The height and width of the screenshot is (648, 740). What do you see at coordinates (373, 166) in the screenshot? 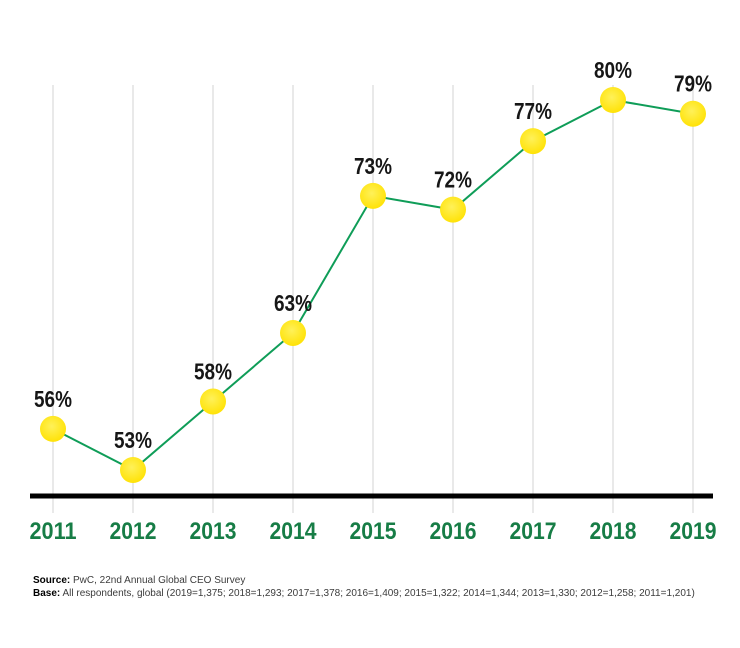
I see `data-point-label: 73%` at bounding box center [373, 166].